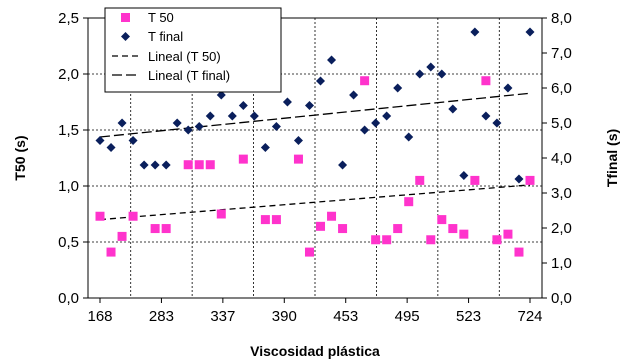  Describe the element at coordinates (468, 316) in the screenshot. I see `x-tick-label: 523` at that location.